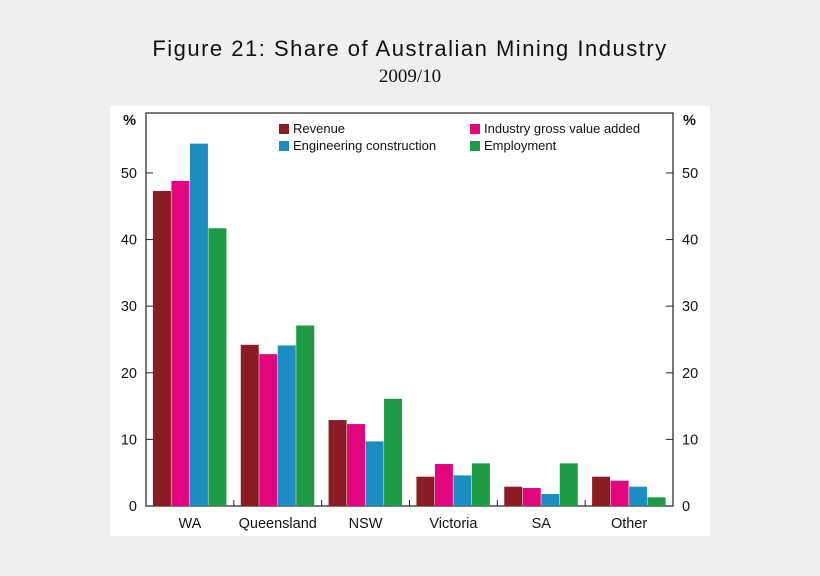  What do you see at coordinates (638, 496) in the screenshot?
I see `bar-other-engineering-construction` at bounding box center [638, 496].